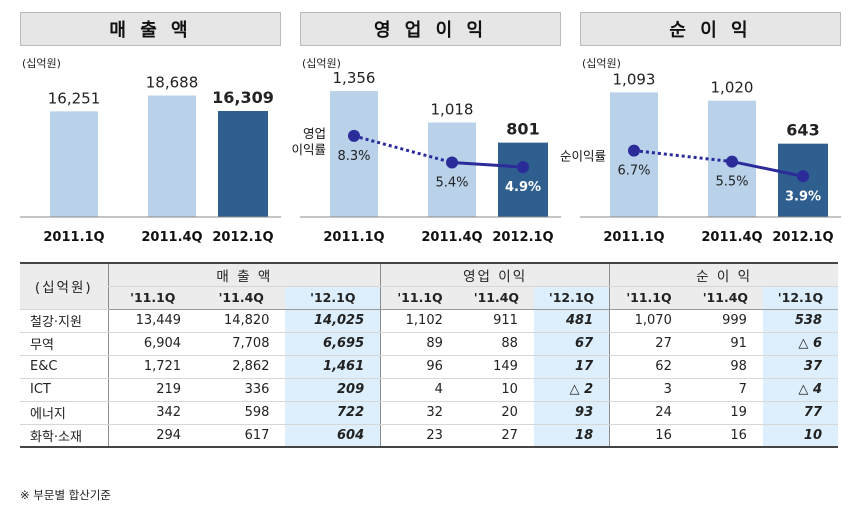  Describe the element at coordinates (419, 321) in the screenshot. I see `table-cell: 1,102` at that location.